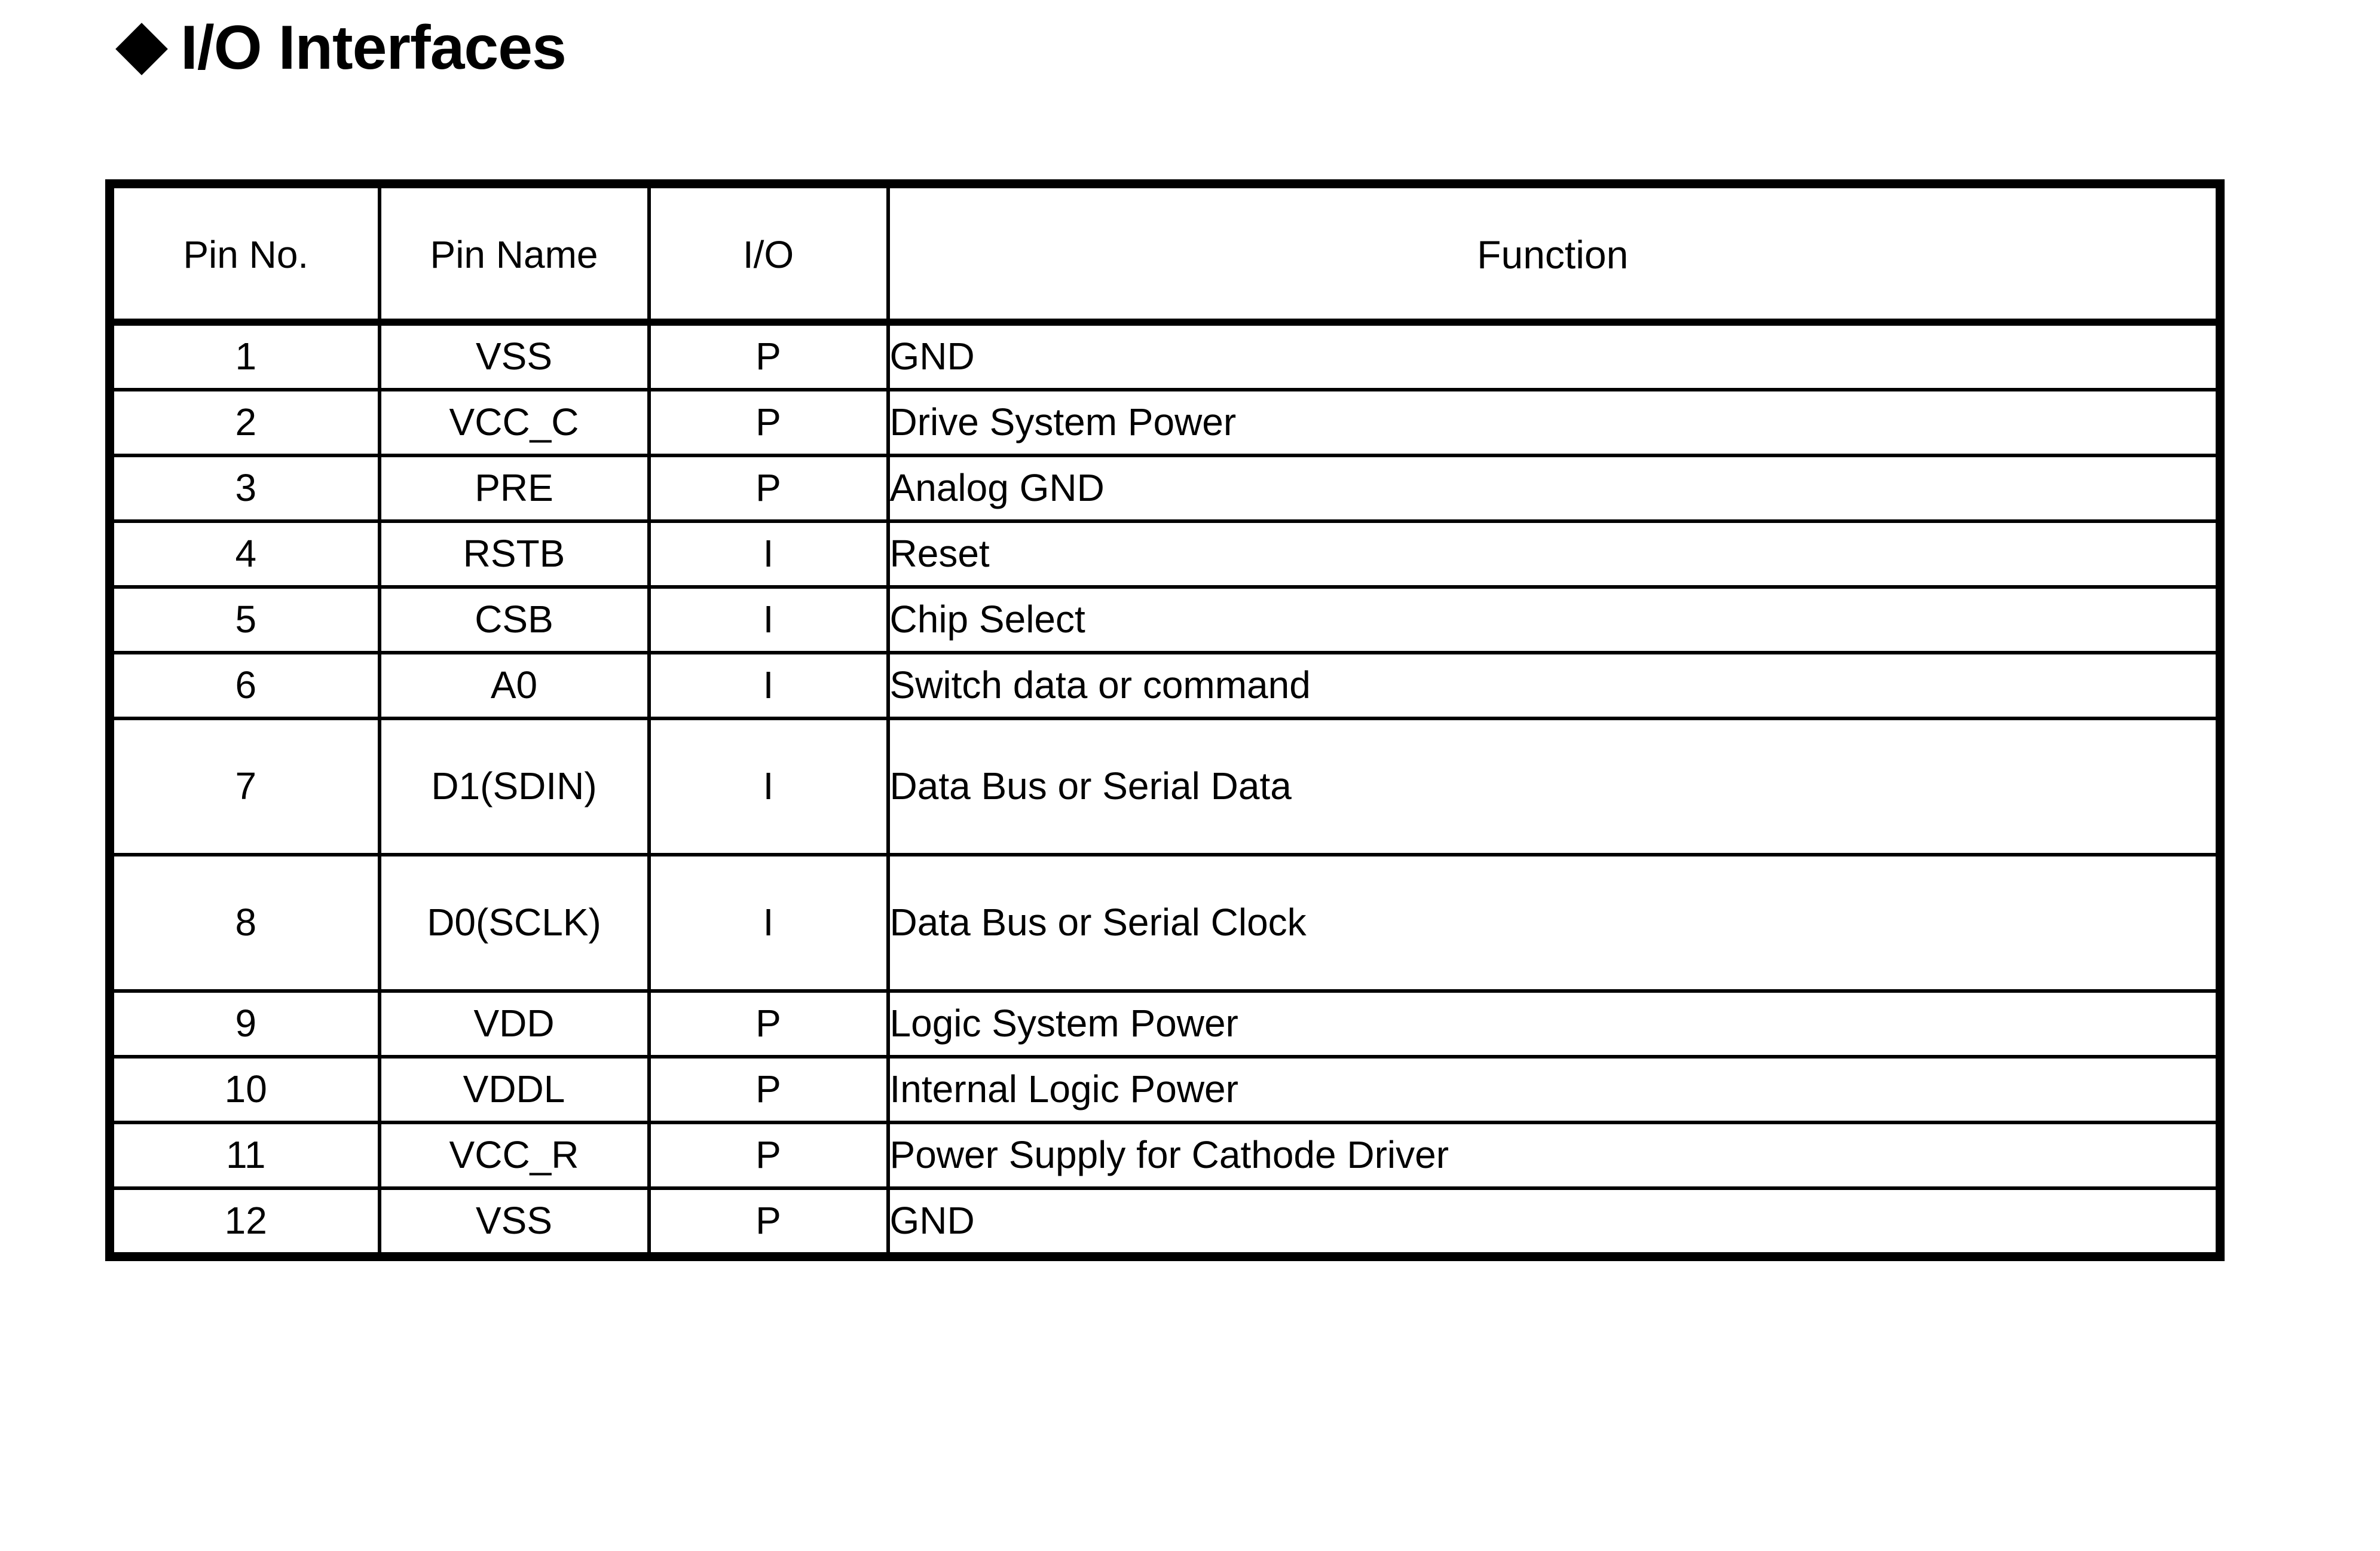  I want to click on cell-pin-no: 4, so click(245, 555).